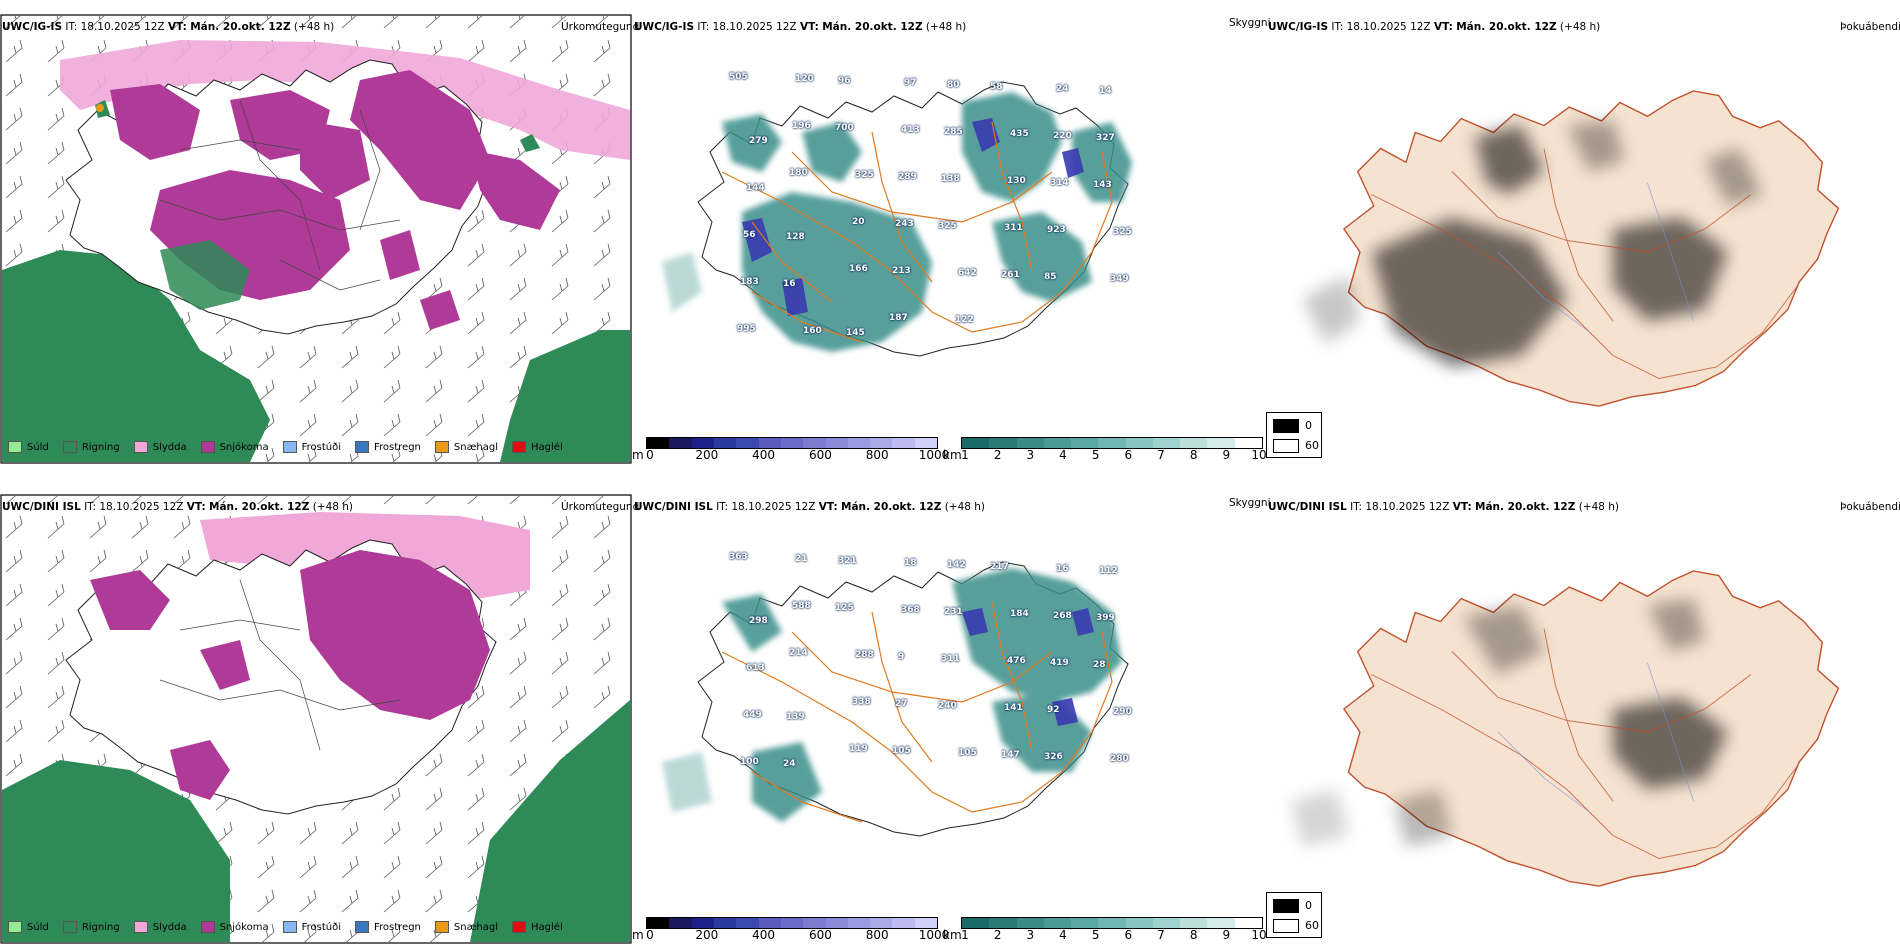 The height and width of the screenshot is (950, 1900). What do you see at coordinates (1030, 455) in the screenshot?
I see `colorbar-tick: 3` at bounding box center [1030, 455].